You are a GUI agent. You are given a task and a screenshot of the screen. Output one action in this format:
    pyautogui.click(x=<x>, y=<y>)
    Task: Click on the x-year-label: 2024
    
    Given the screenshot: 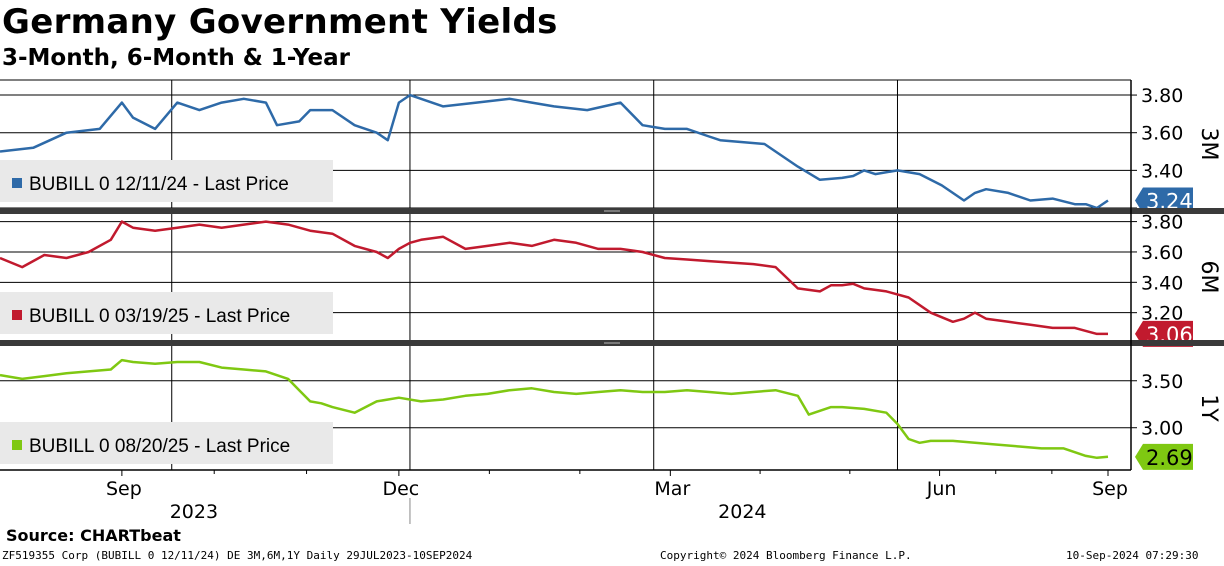 What is the action you would take?
    pyautogui.click(x=742, y=512)
    